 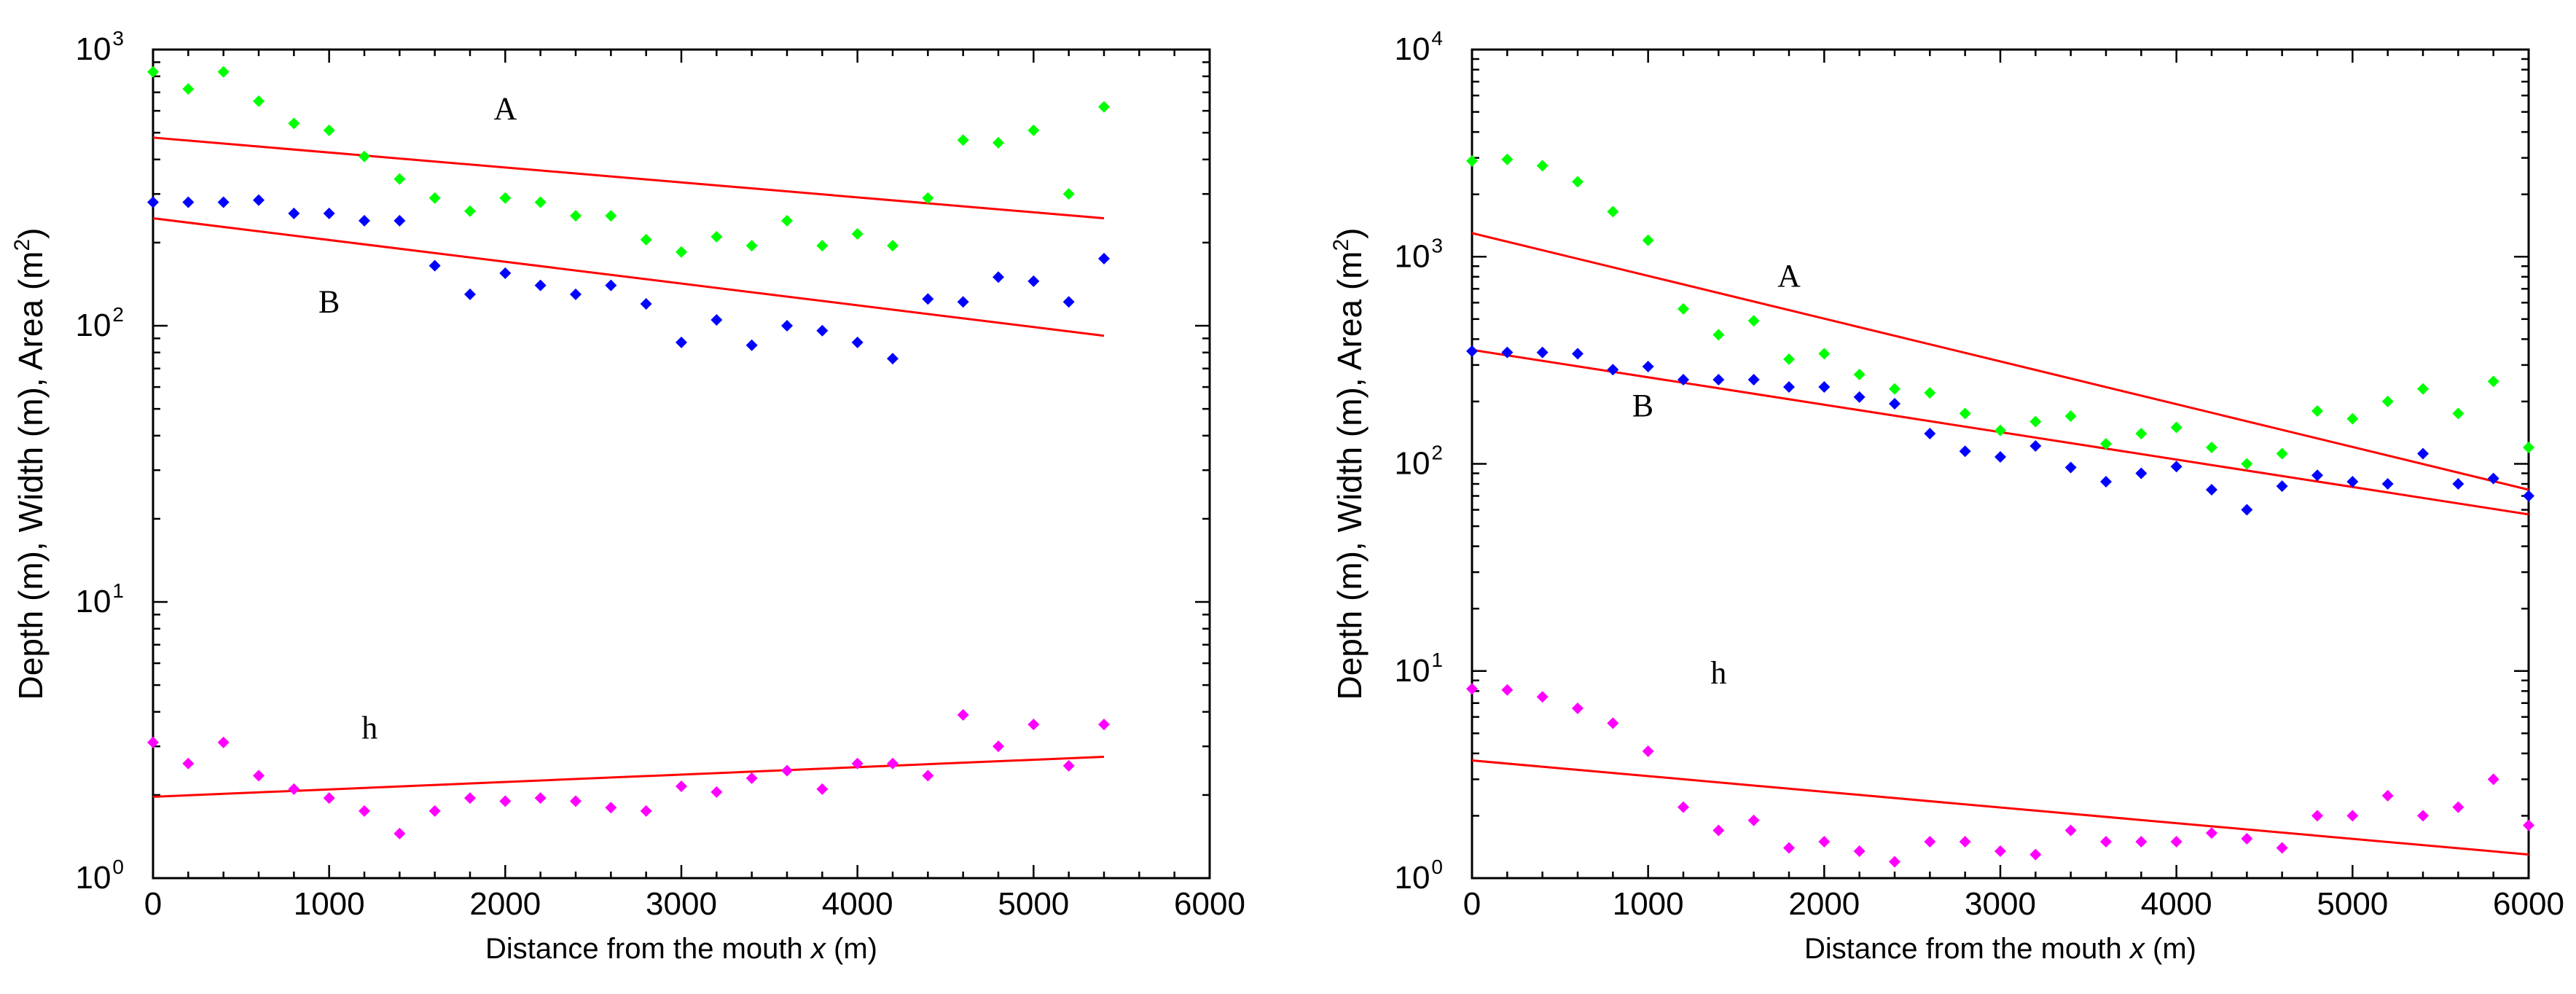 What do you see at coordinates (99, 876) in the screenshot?
I see `y-tick-label: 10⁰` at bounding box center [99, 876].